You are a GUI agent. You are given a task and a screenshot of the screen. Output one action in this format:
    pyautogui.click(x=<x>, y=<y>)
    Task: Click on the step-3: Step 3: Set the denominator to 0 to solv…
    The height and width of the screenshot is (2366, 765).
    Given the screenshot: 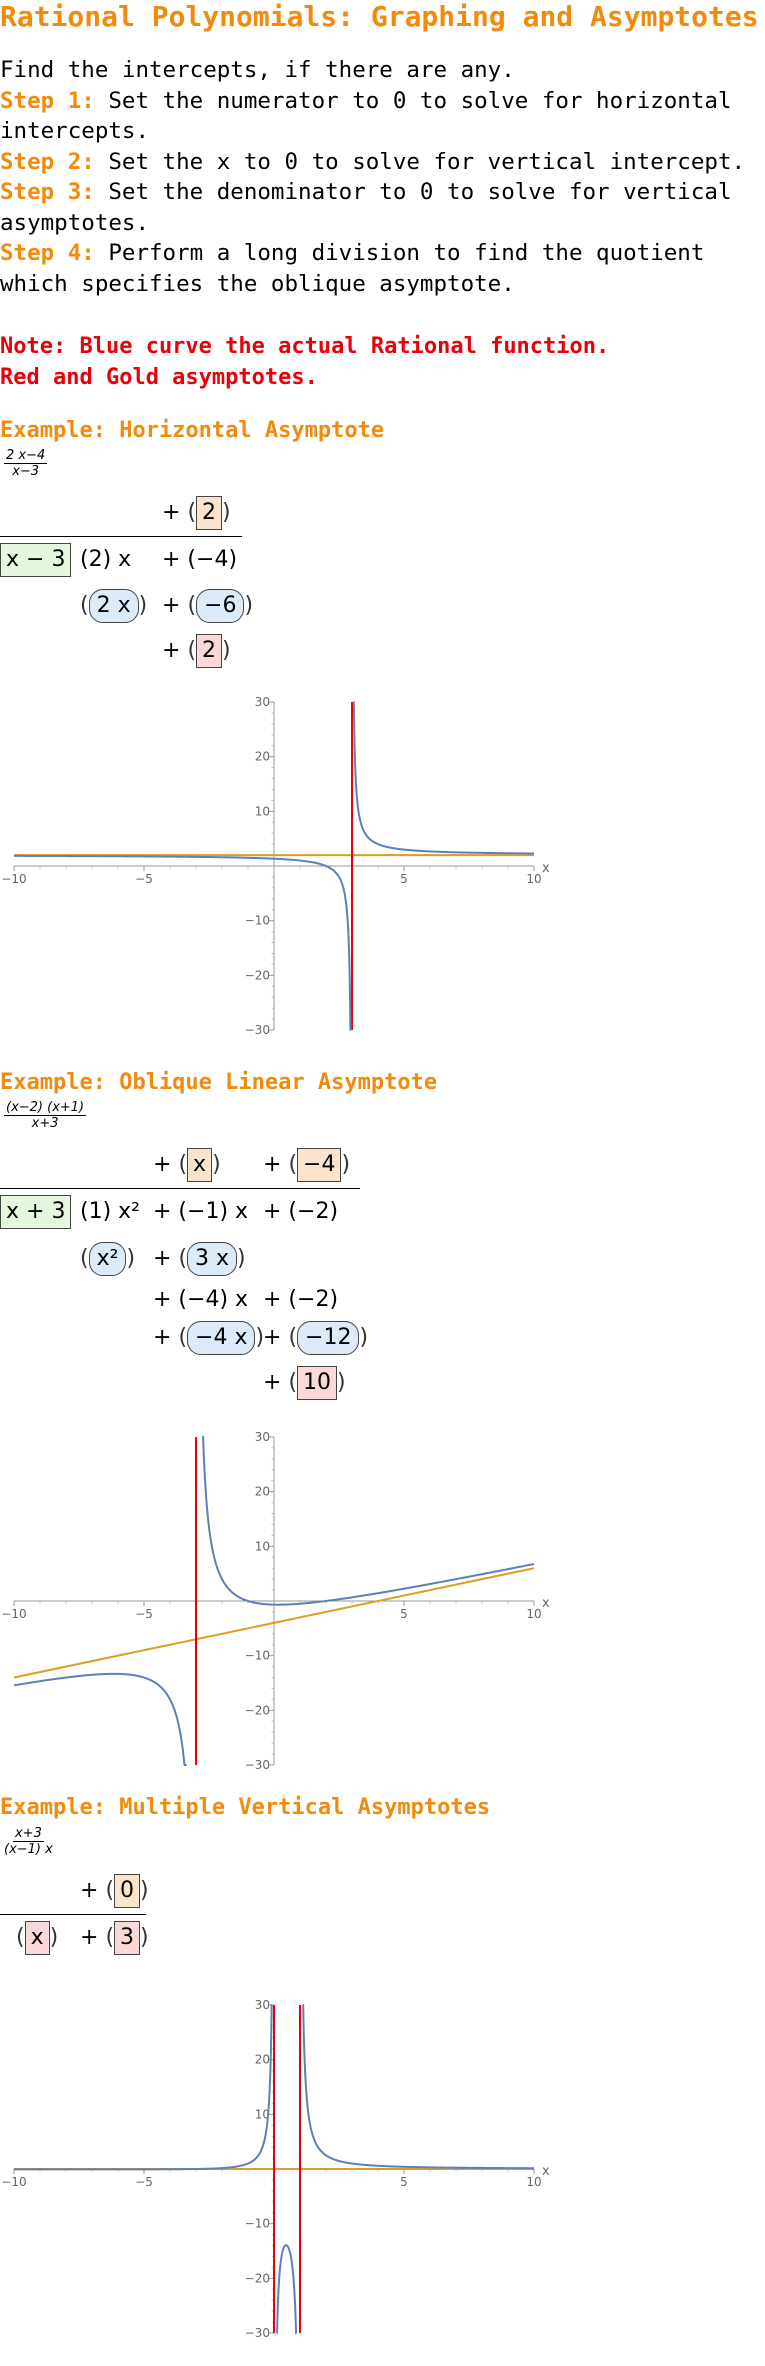 What is the action you would take?
    pyautogui.click(x=382, y=207)
    